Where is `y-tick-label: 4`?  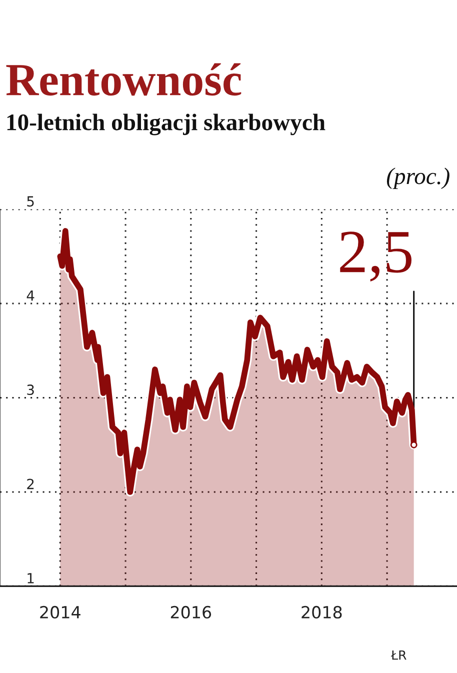 y-tick-label: 4 is located at coordinates (30, 295).